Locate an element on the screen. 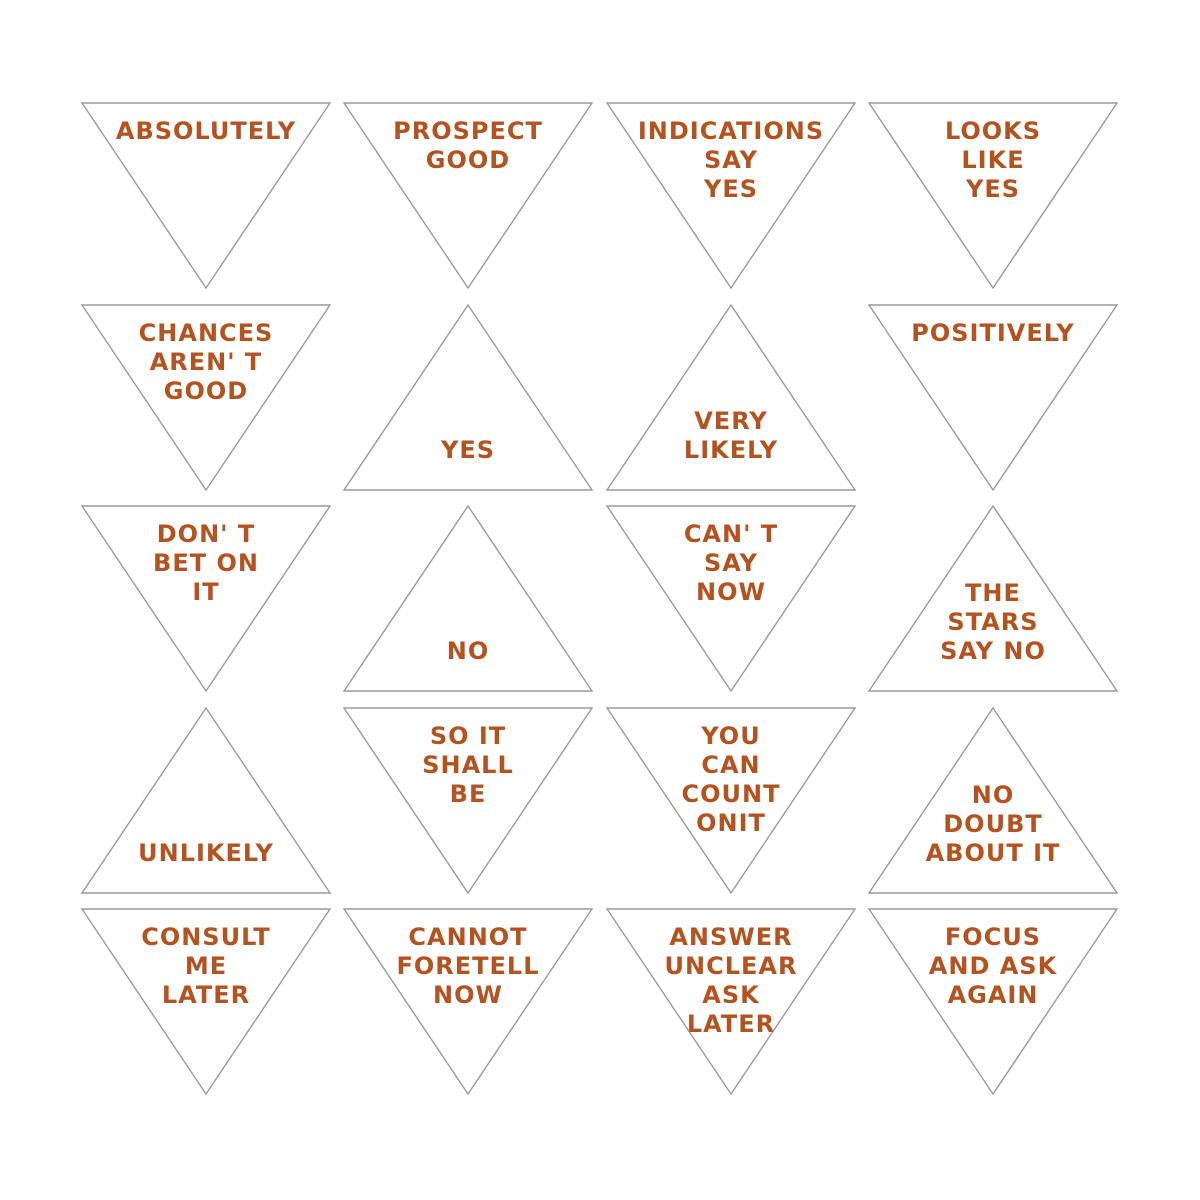 This screenshot has width=1200, height=1200. triangle-answer-line: PROSPECT is located at coordinates (468, 131).